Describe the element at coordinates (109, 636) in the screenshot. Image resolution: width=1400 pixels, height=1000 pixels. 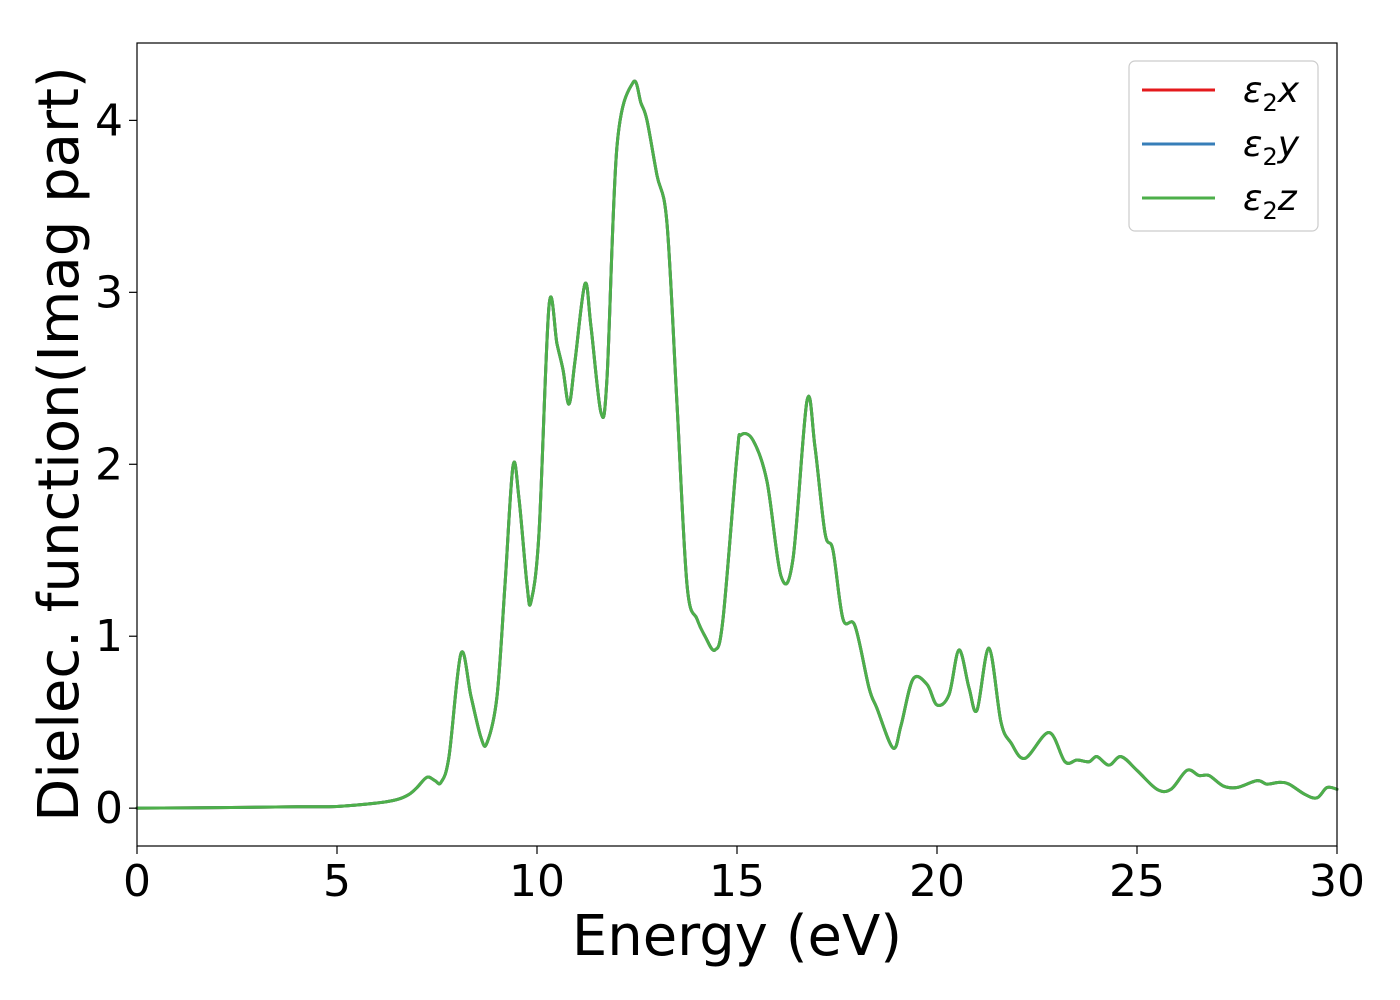
I see `y-tick-label: 1` at that location.